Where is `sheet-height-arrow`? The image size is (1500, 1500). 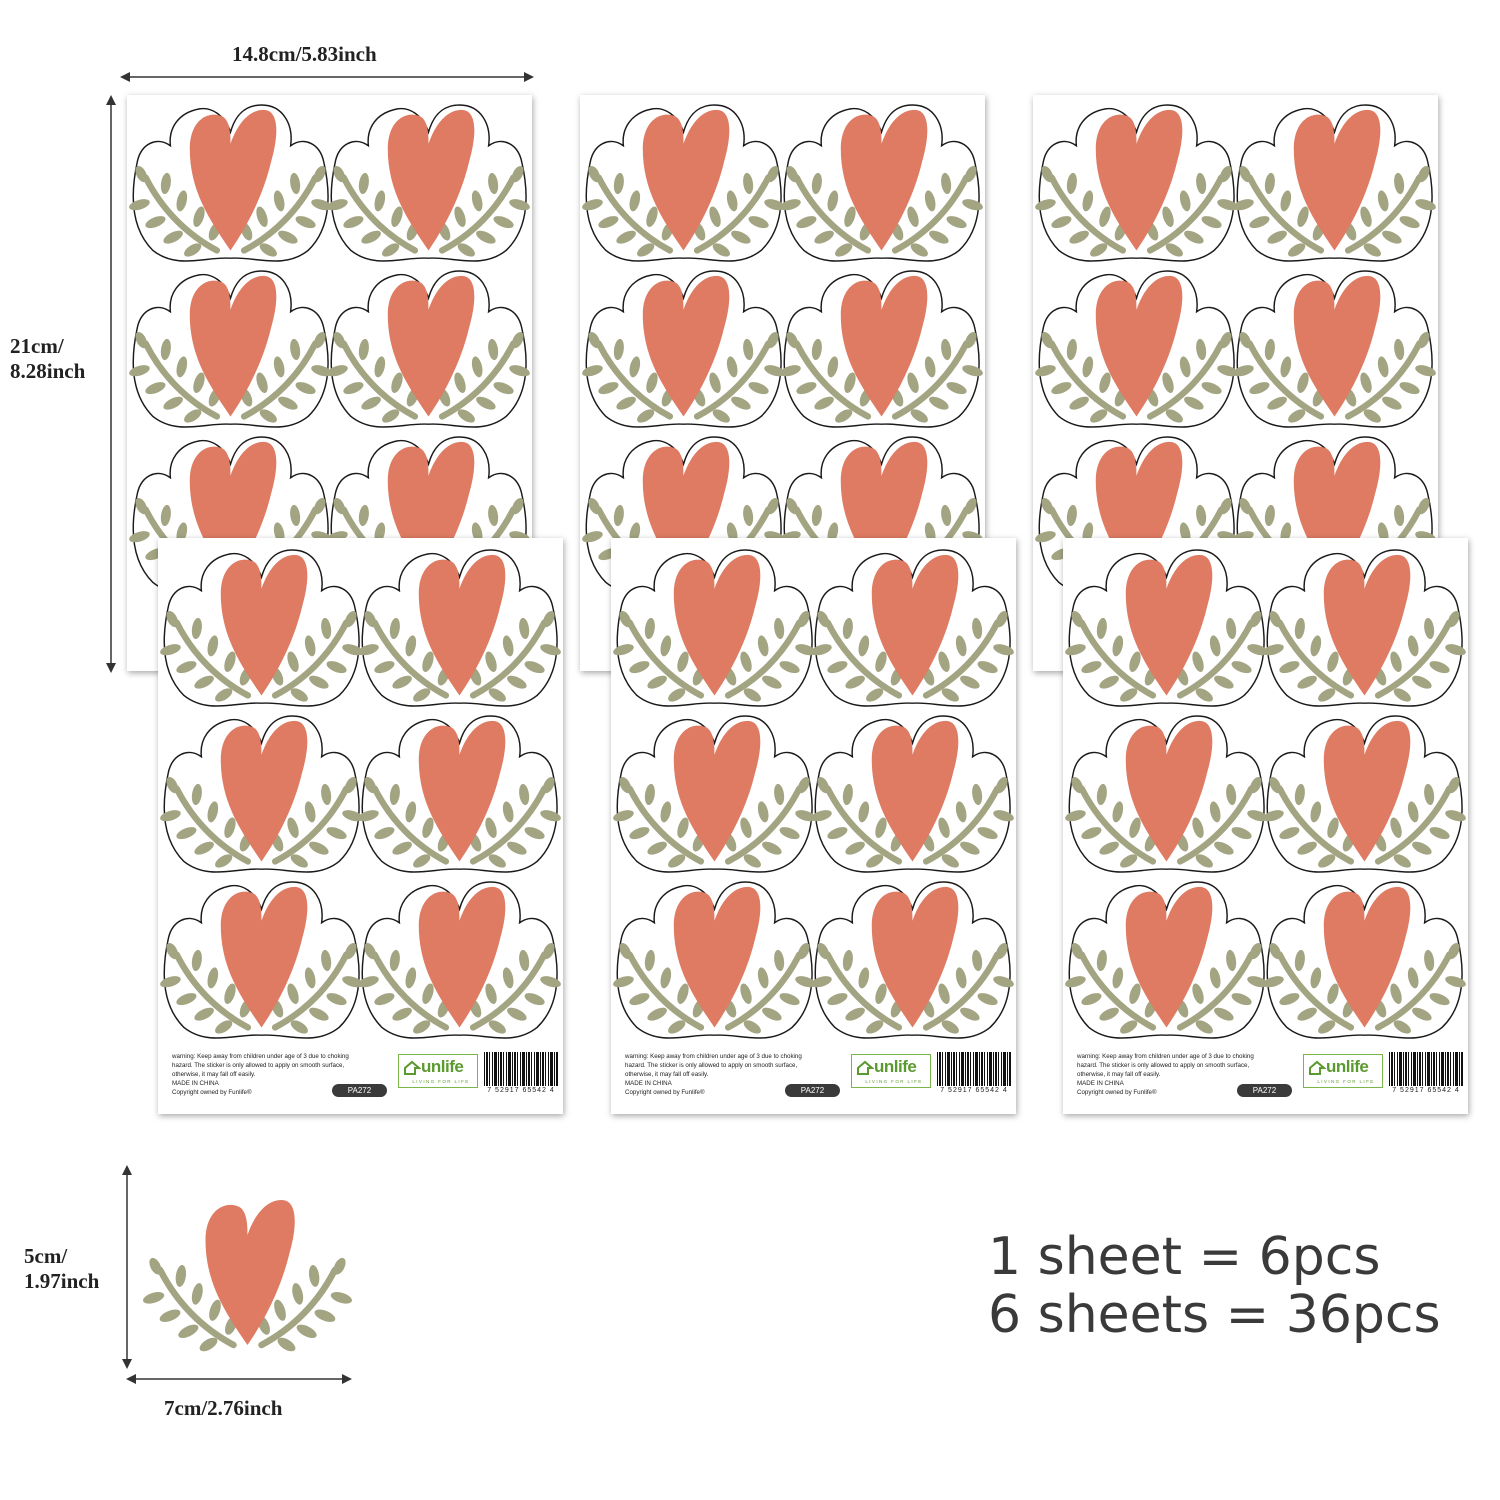 sheet-height-arrow is located at coordinates (111, 384).